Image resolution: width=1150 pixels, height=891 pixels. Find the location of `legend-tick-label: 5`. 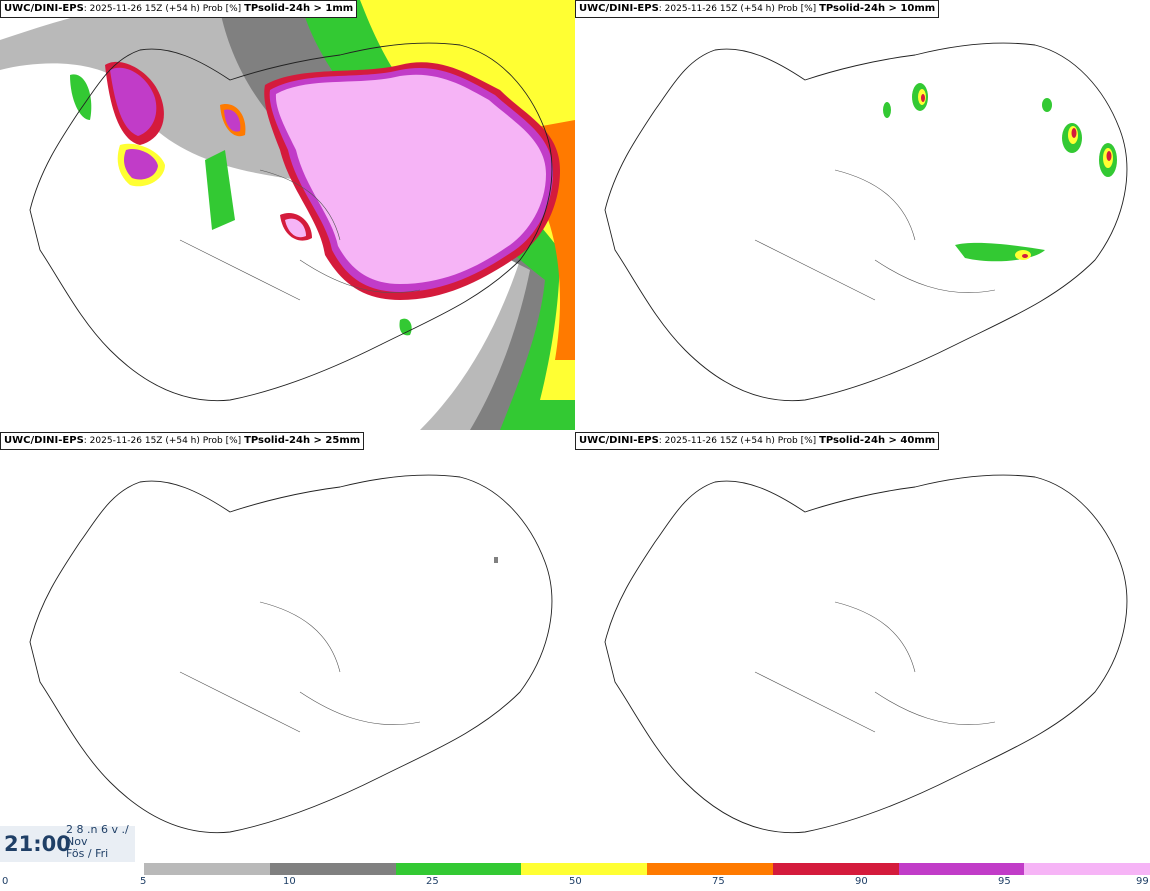

legend-tick-label: 5 is located at coordinates (143, 881).